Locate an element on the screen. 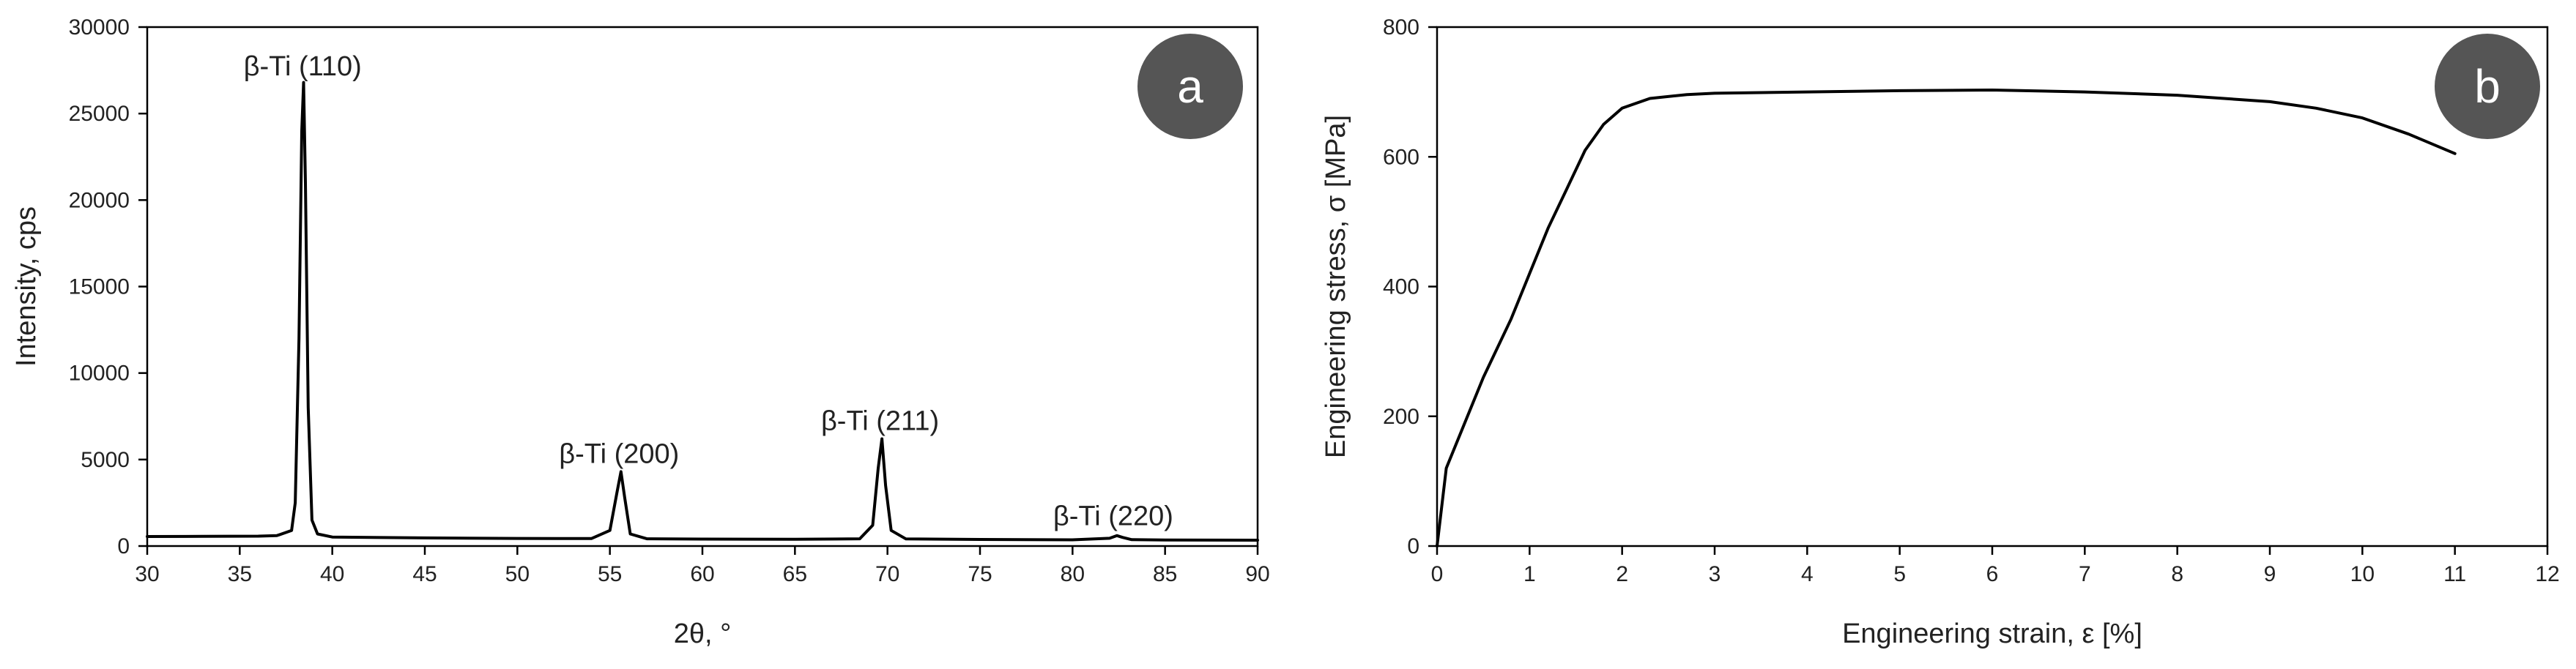  x-tick-label: 0 is located at coordinates (1437, 574).